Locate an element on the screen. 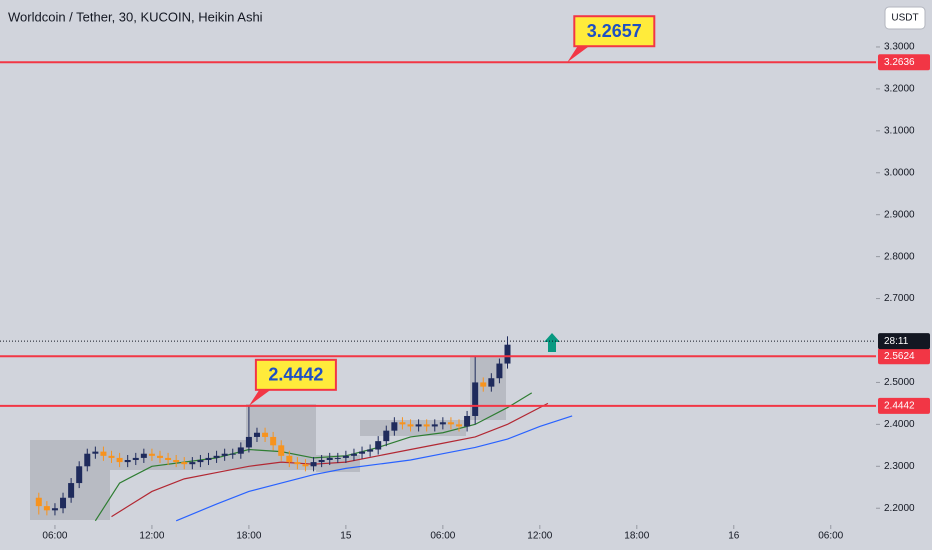  callout-label: 3.2657 is located at coordinates (614, 31).